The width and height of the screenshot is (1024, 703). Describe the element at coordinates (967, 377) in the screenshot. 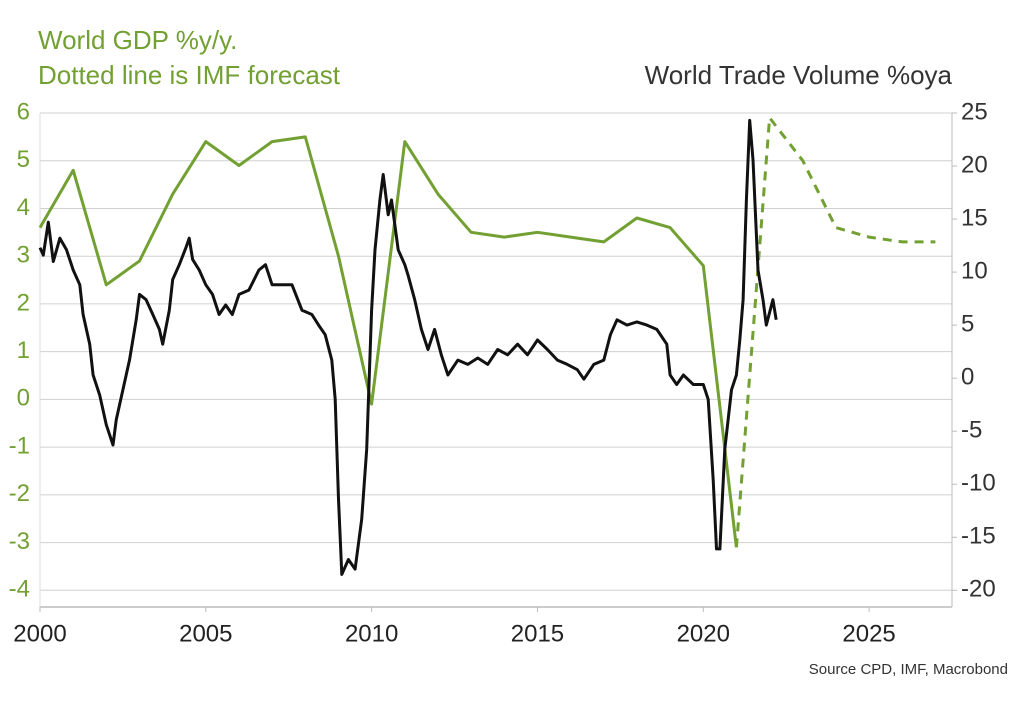

I see `y2-tick-label: 0` at that location.